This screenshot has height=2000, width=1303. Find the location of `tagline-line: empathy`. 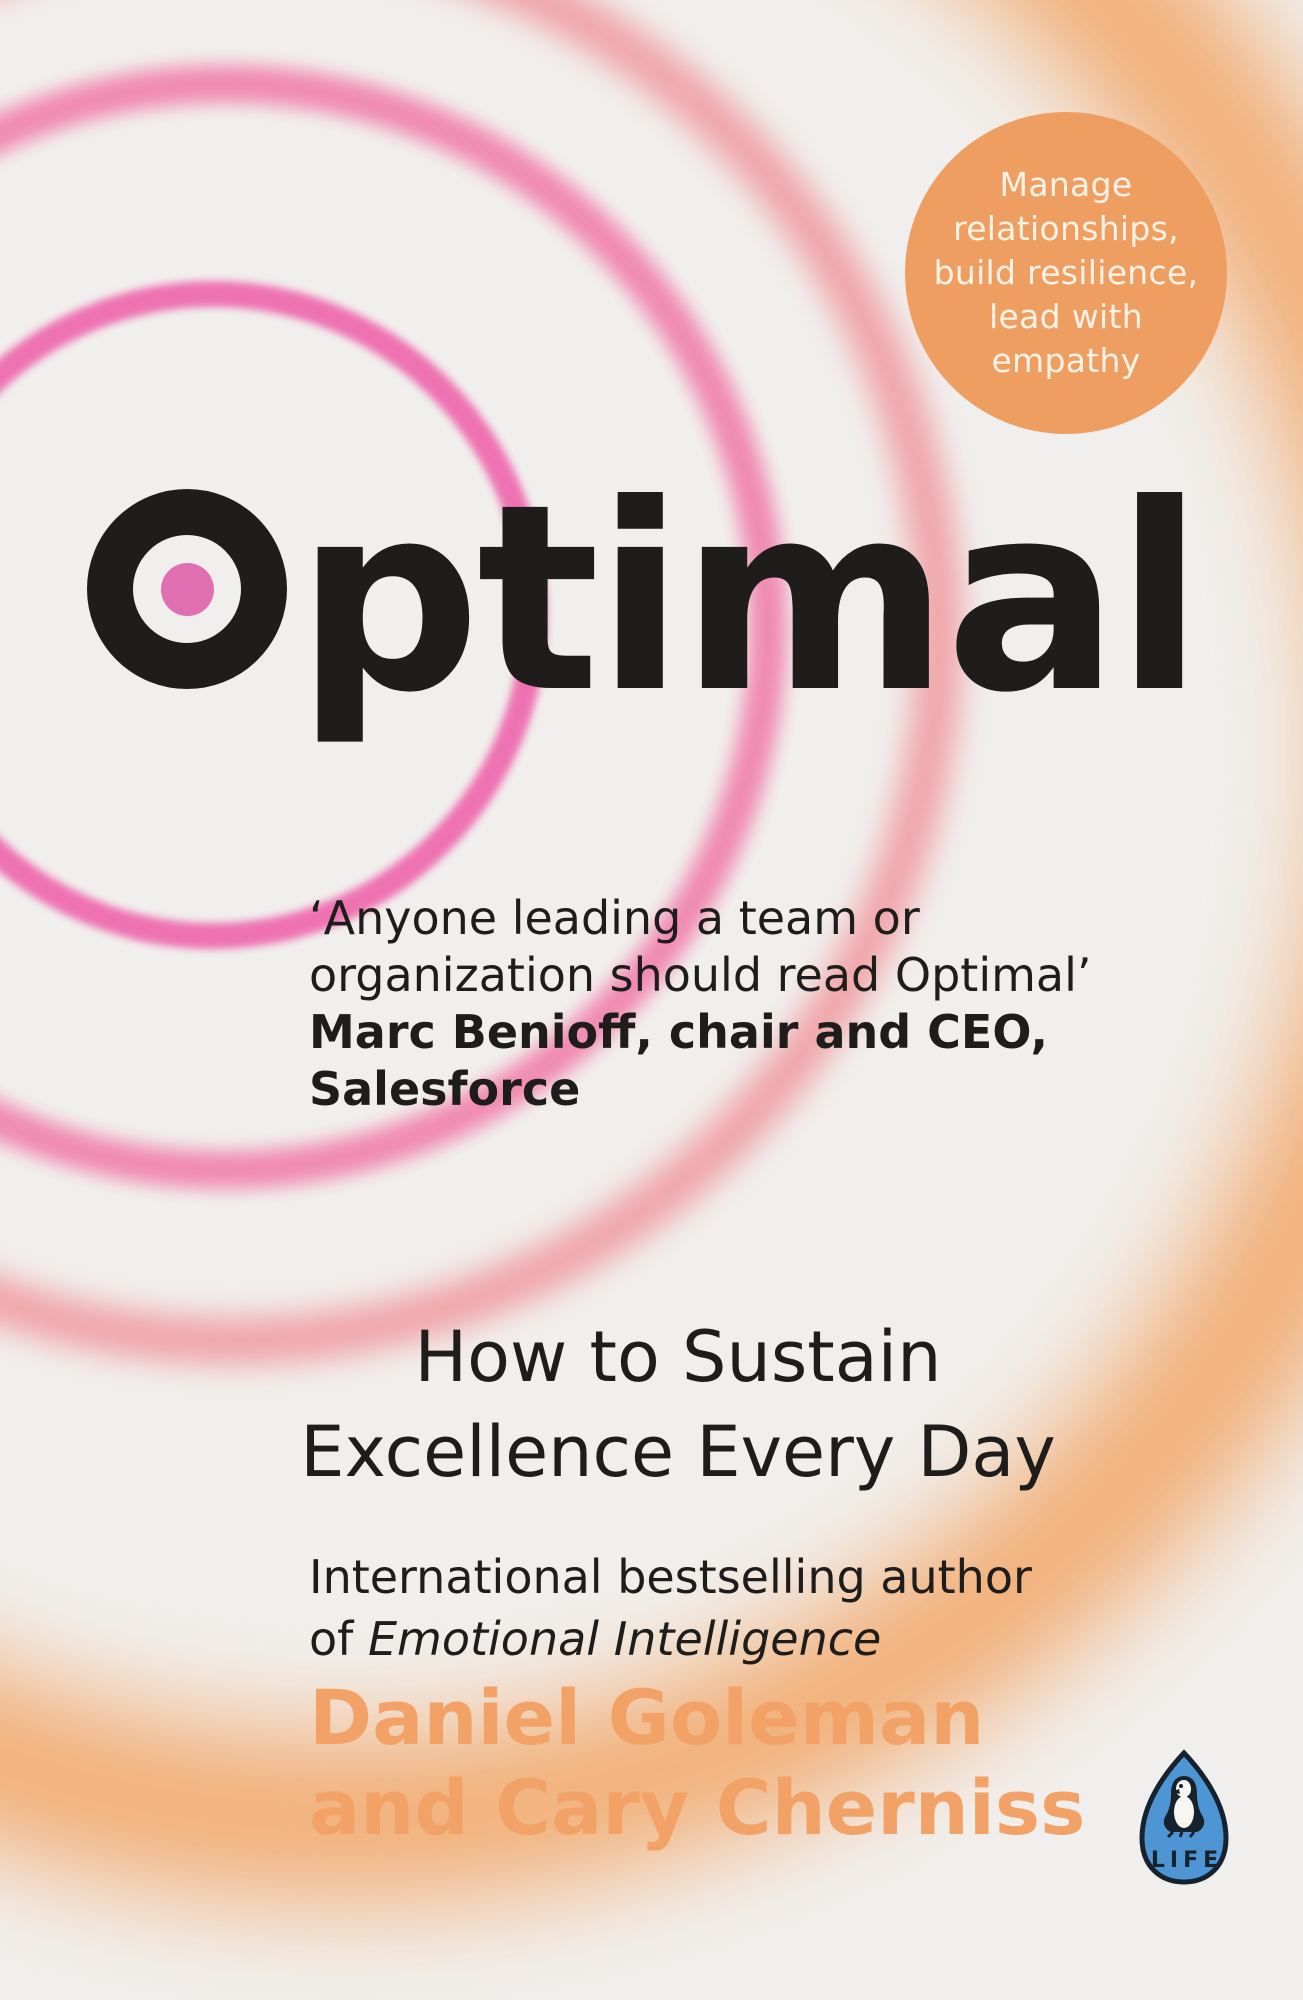

tagline-line: empathy is located at coordinates (1066, 360).